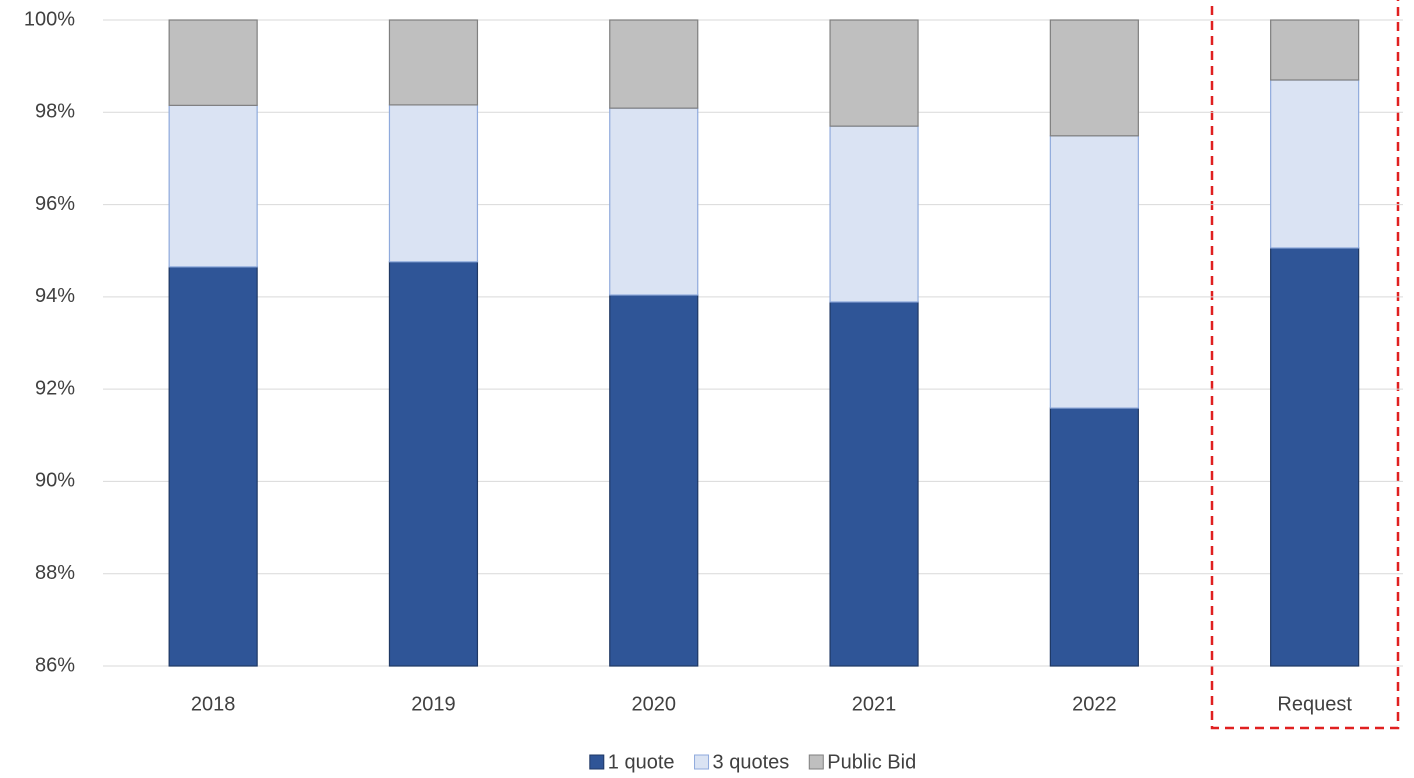 The height and width of the screenshot is (778, 1414). Describe the element at coordinates (55, 204) in the screenshot. I see `y-tick-label: 96%` at that location.